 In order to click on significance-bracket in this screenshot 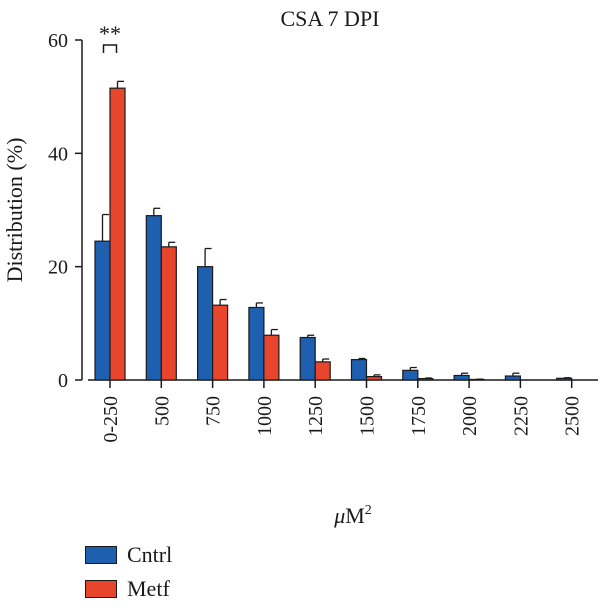, I will do `click(110, 48)`.